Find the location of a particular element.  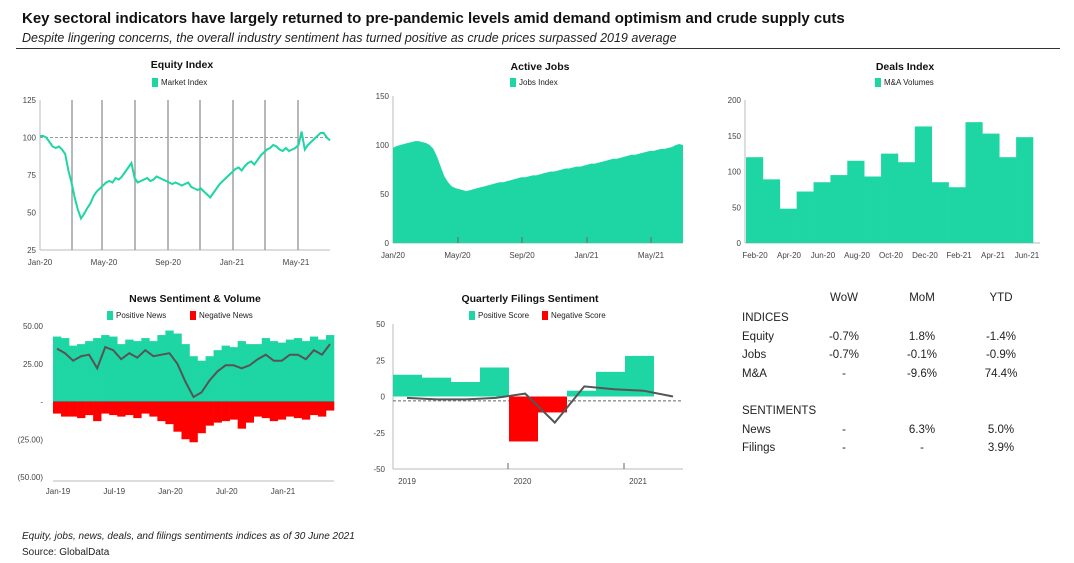

jobs-ytick: 50 is located at coordinates (384, 194).